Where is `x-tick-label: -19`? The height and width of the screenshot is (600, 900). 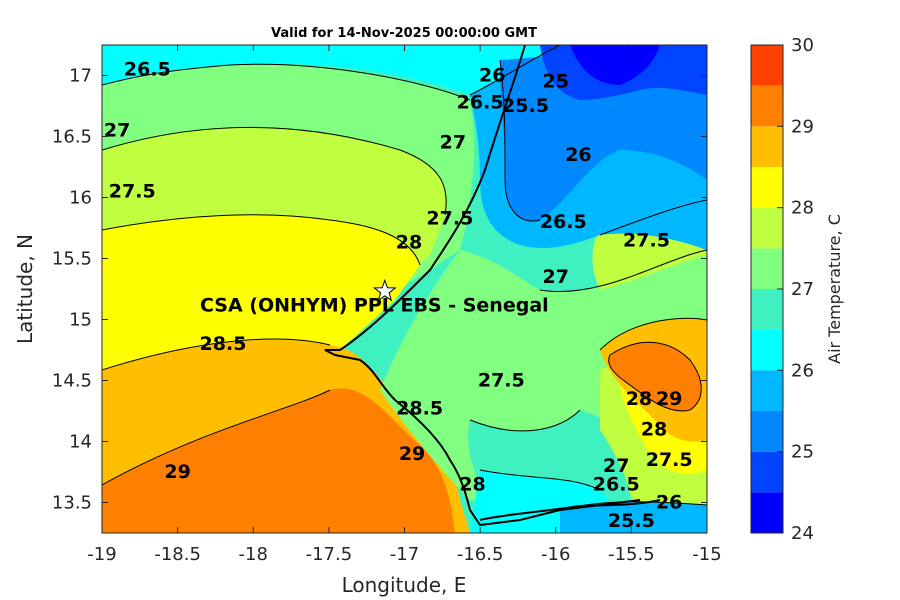 x-tick-label: -19 is located at coordinates (101, 554).